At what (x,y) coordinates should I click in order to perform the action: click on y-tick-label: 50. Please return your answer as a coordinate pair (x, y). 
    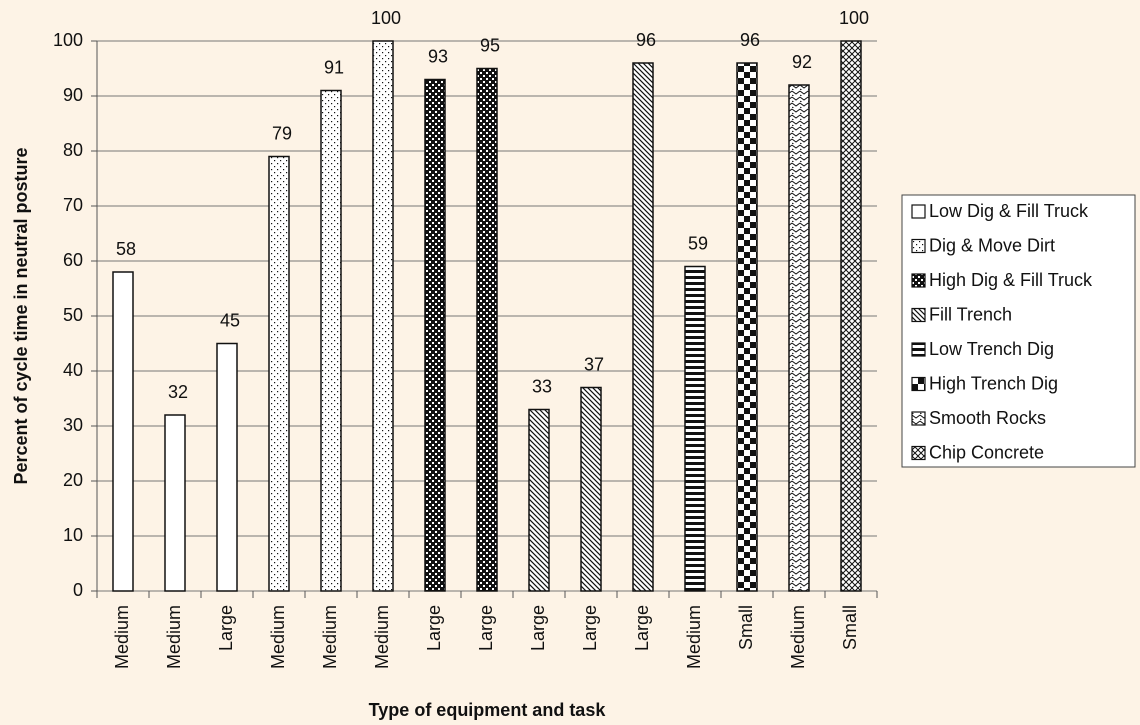
    Looking at the image, I should click on (73, 315).